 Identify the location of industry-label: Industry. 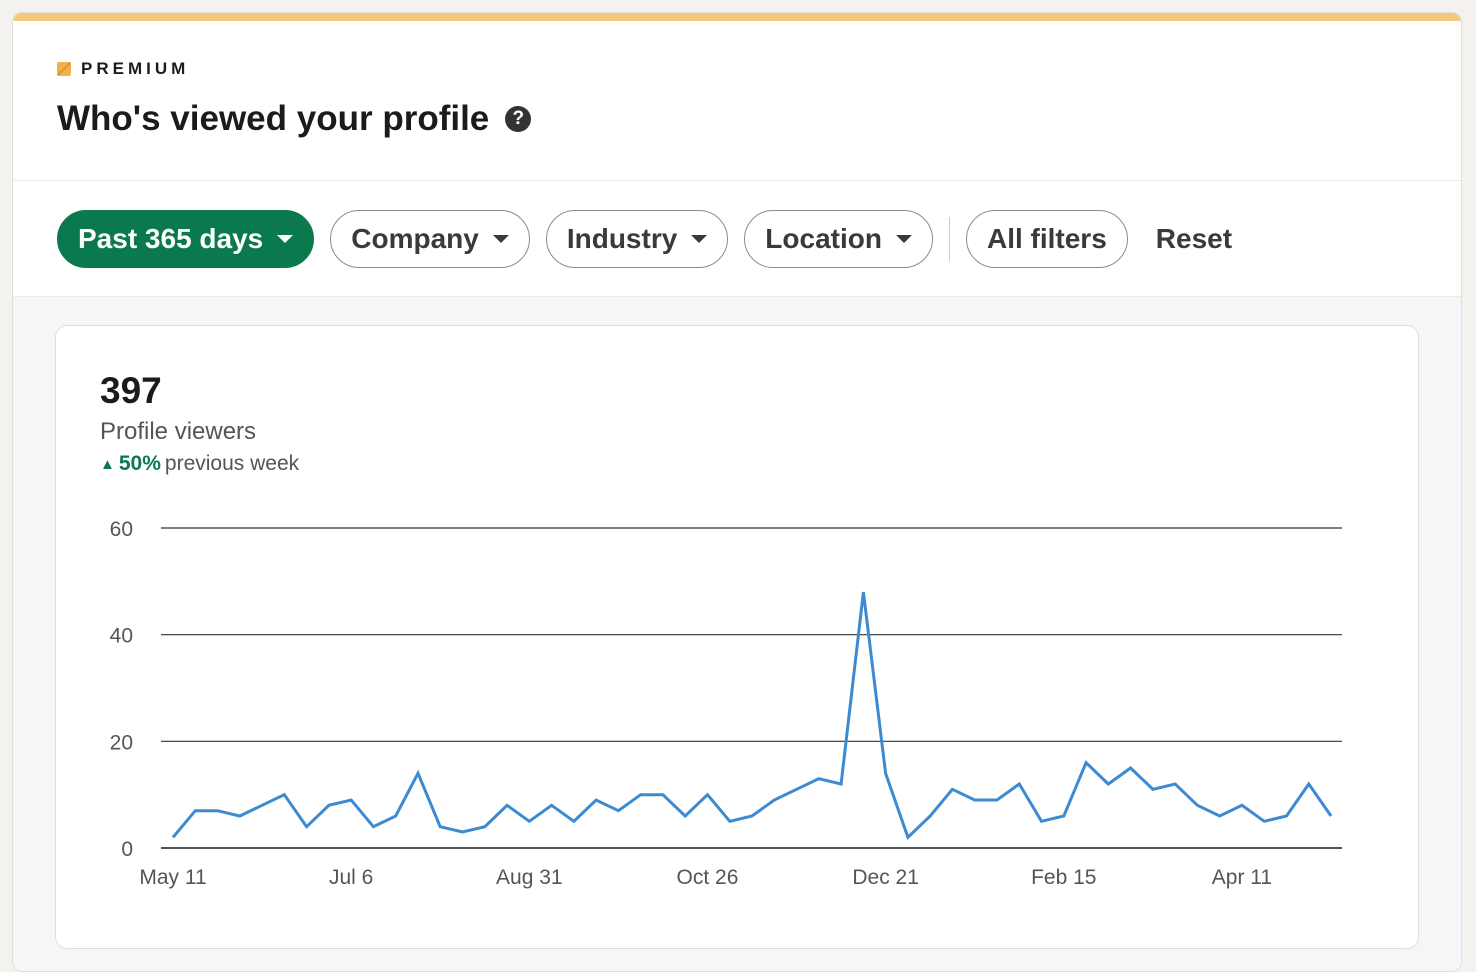
(622, 238).